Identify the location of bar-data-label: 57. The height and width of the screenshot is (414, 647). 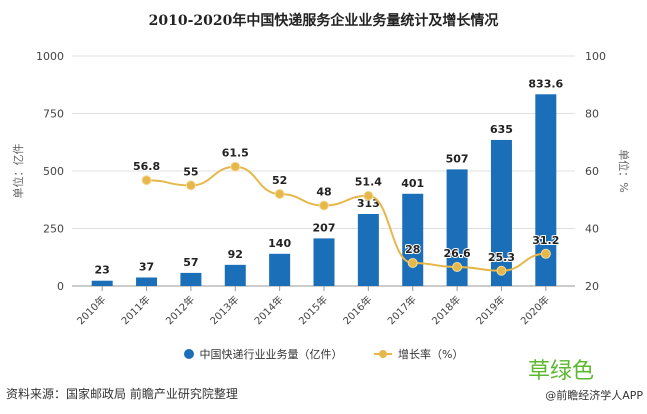
(190, 262).